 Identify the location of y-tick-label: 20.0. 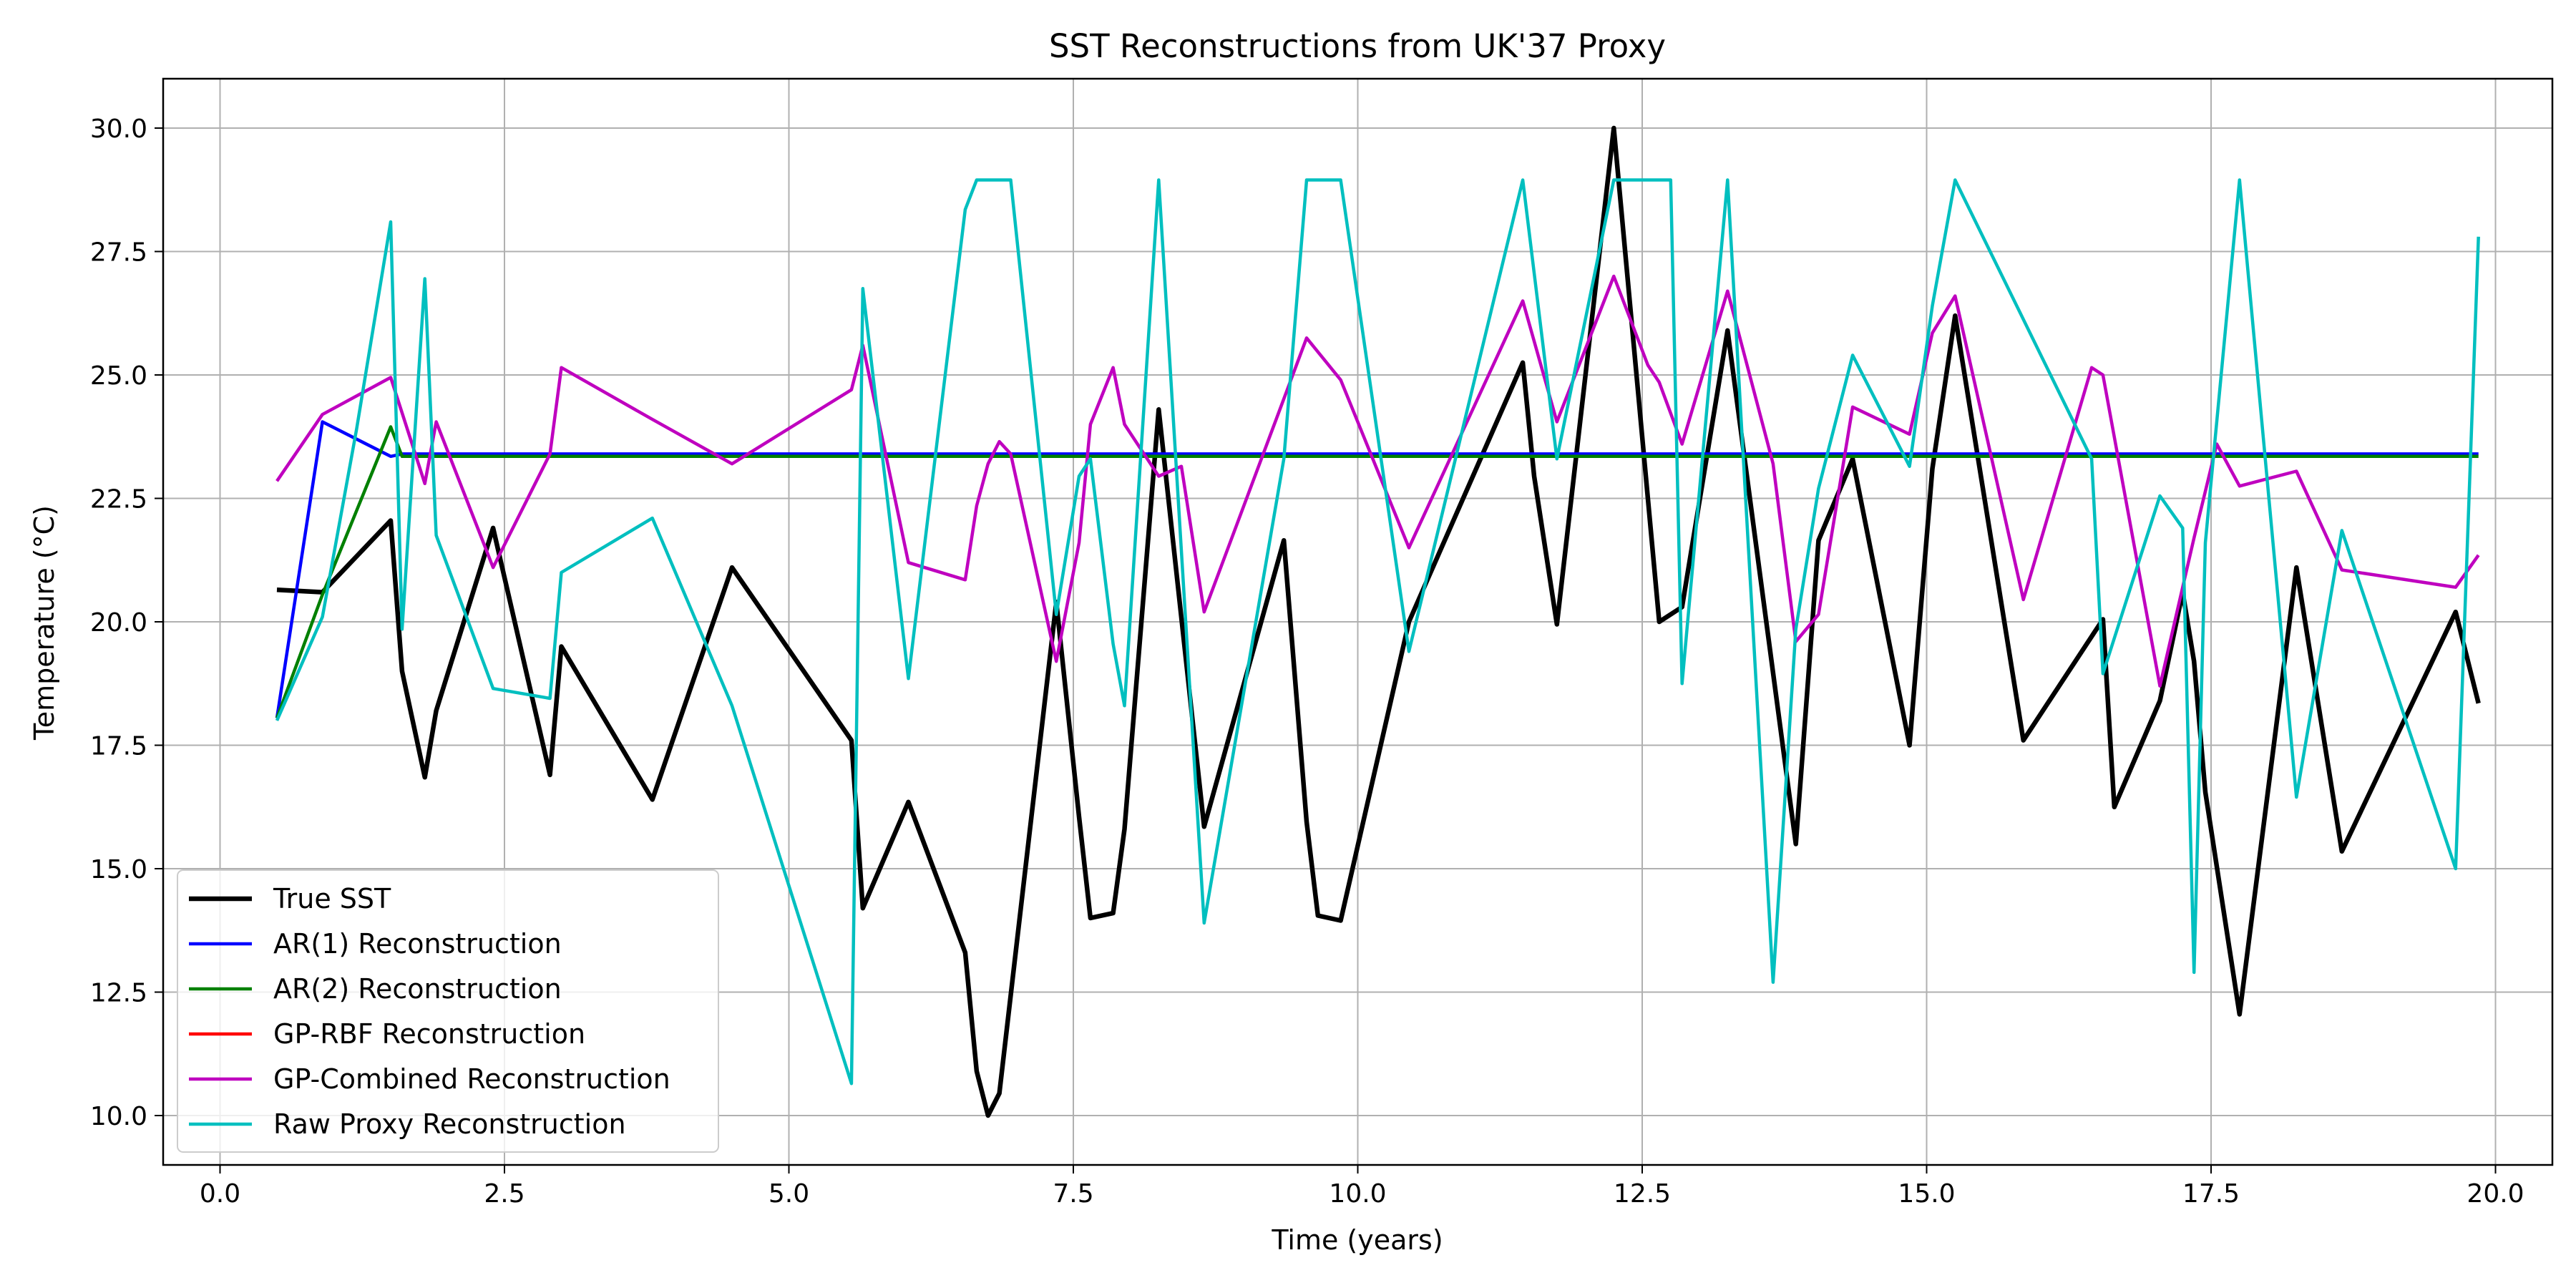
(118, 623).